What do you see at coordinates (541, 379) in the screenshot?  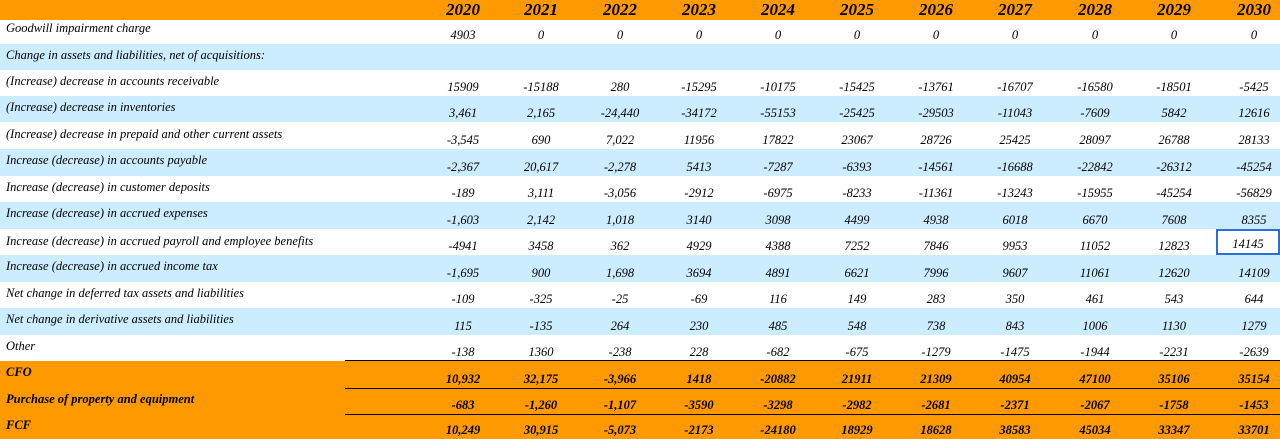 I see `table-cell: 32,175` at bounding box center [541, 379].